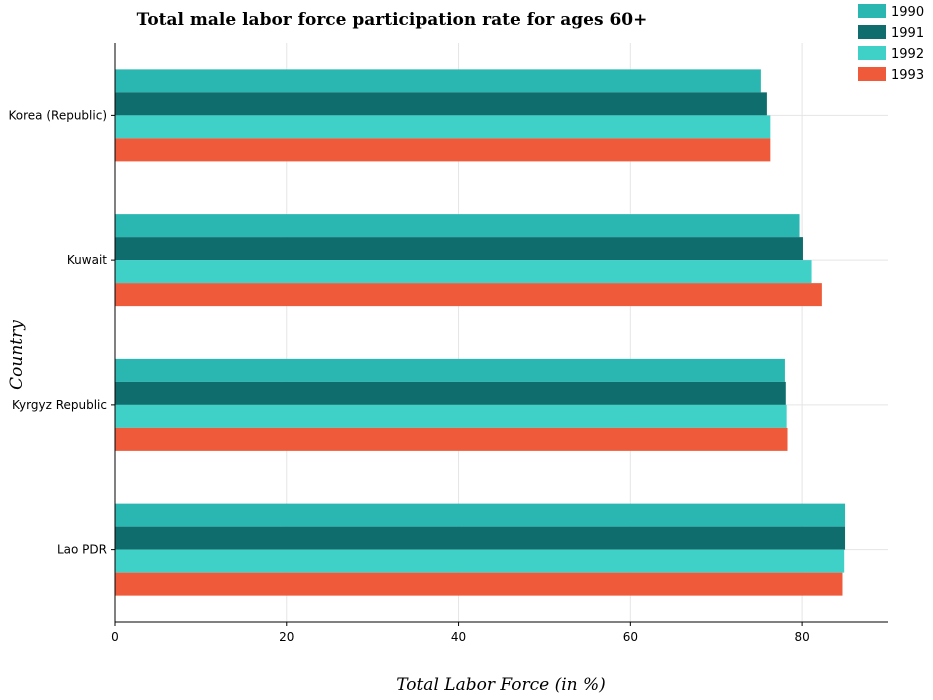  I want to click on bar-1990-korea-republic, so click(438, 81).